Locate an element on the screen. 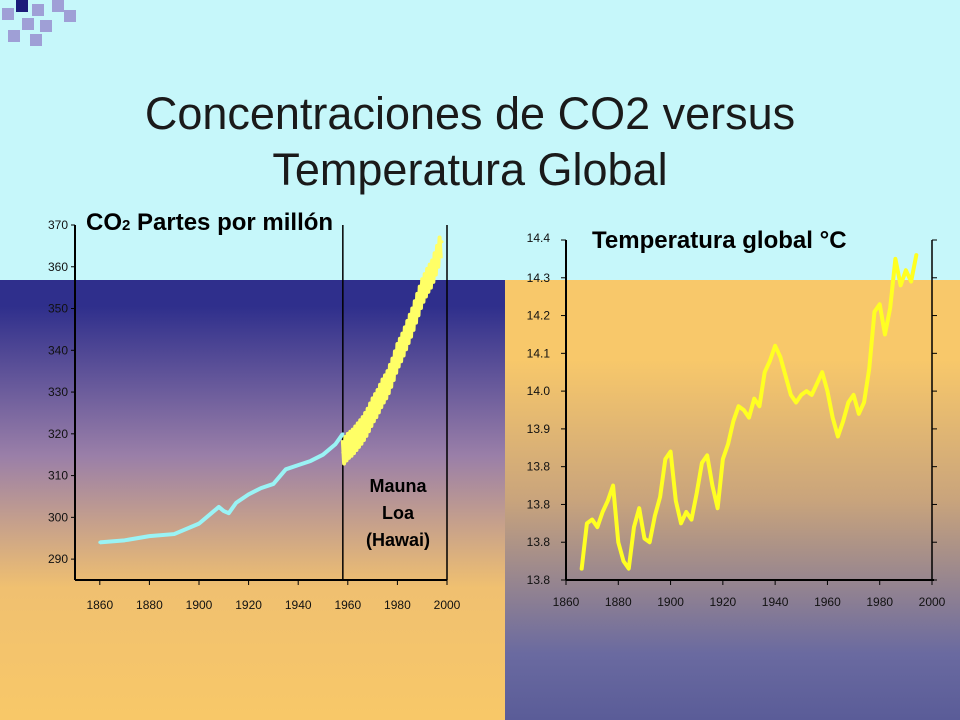 This screenshot has height=720, width=960. temp-y-tick-label: 14.3 is located at coordinates (539, 278).